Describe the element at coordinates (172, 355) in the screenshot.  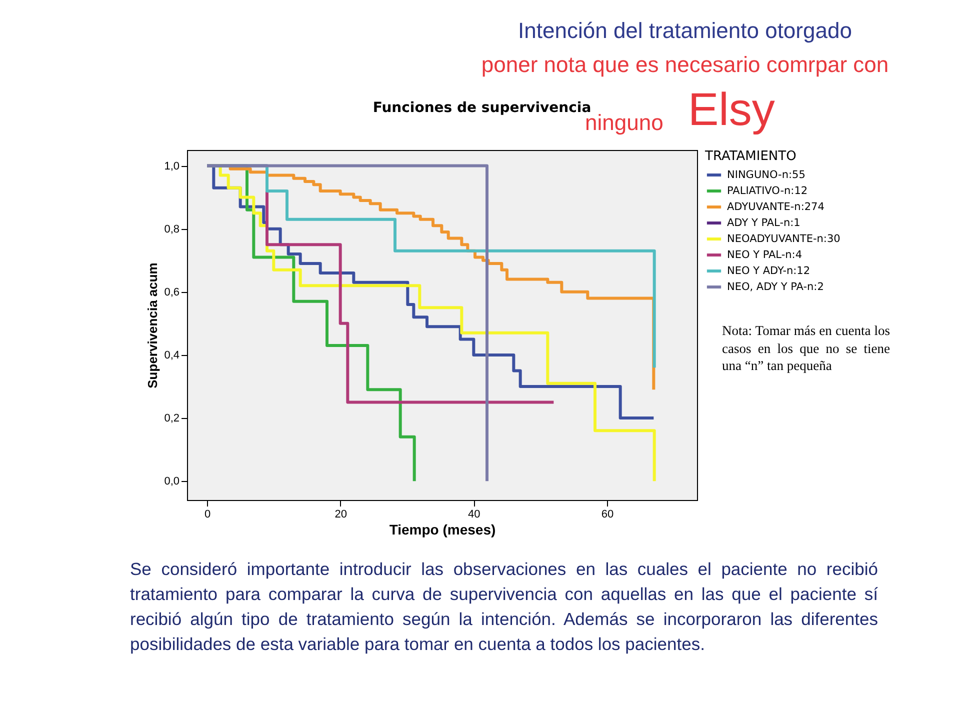
I see `y-tick-label: 0,4` at that location.